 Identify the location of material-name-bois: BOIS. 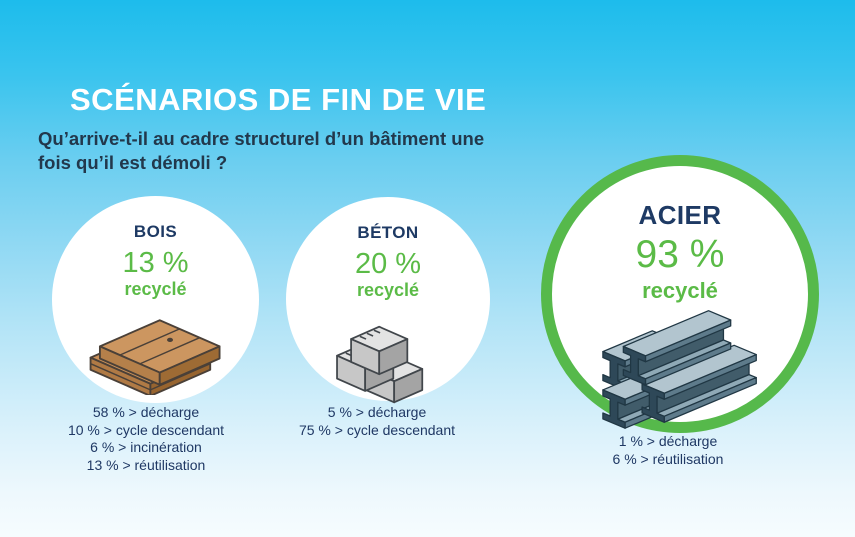
(155, 231).